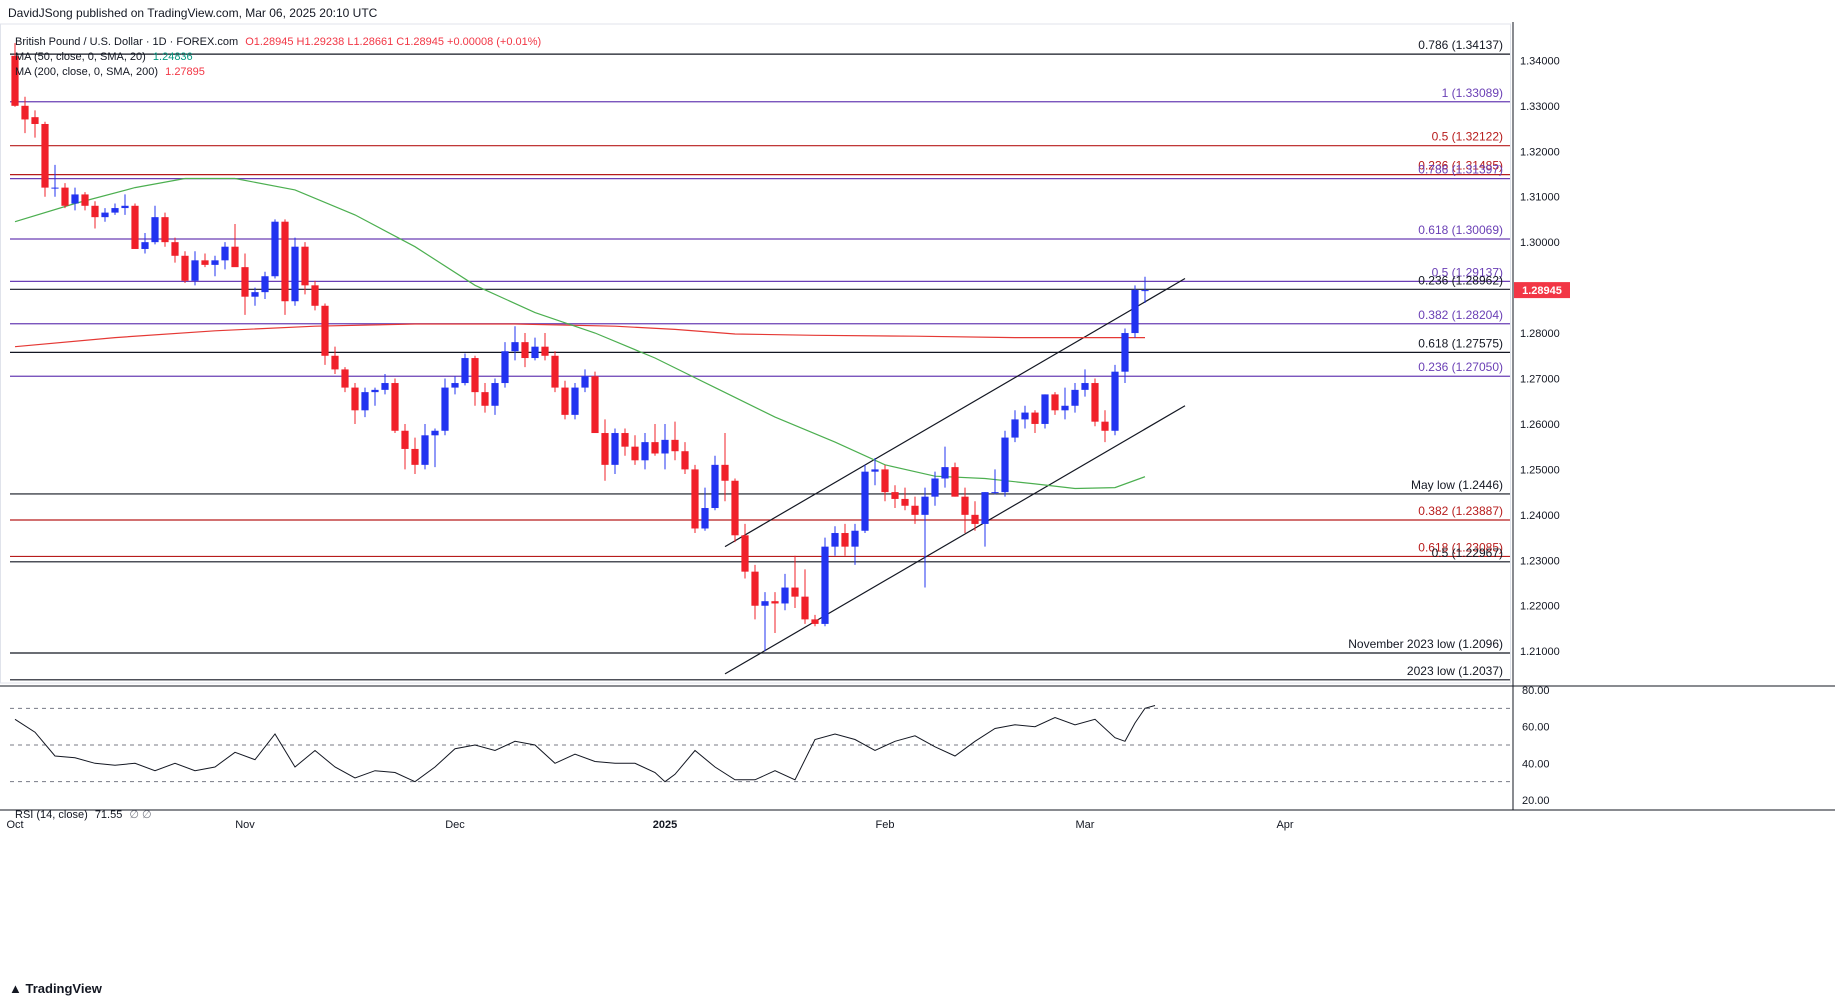  I want to click on trendlines, so click(955, 476).